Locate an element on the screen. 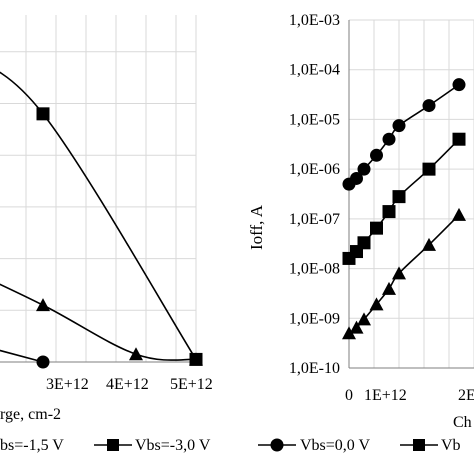 This screenshot has height=474, width=474. right-y-tick-label: 1,0E-10 is located at coordinates (314, 368).